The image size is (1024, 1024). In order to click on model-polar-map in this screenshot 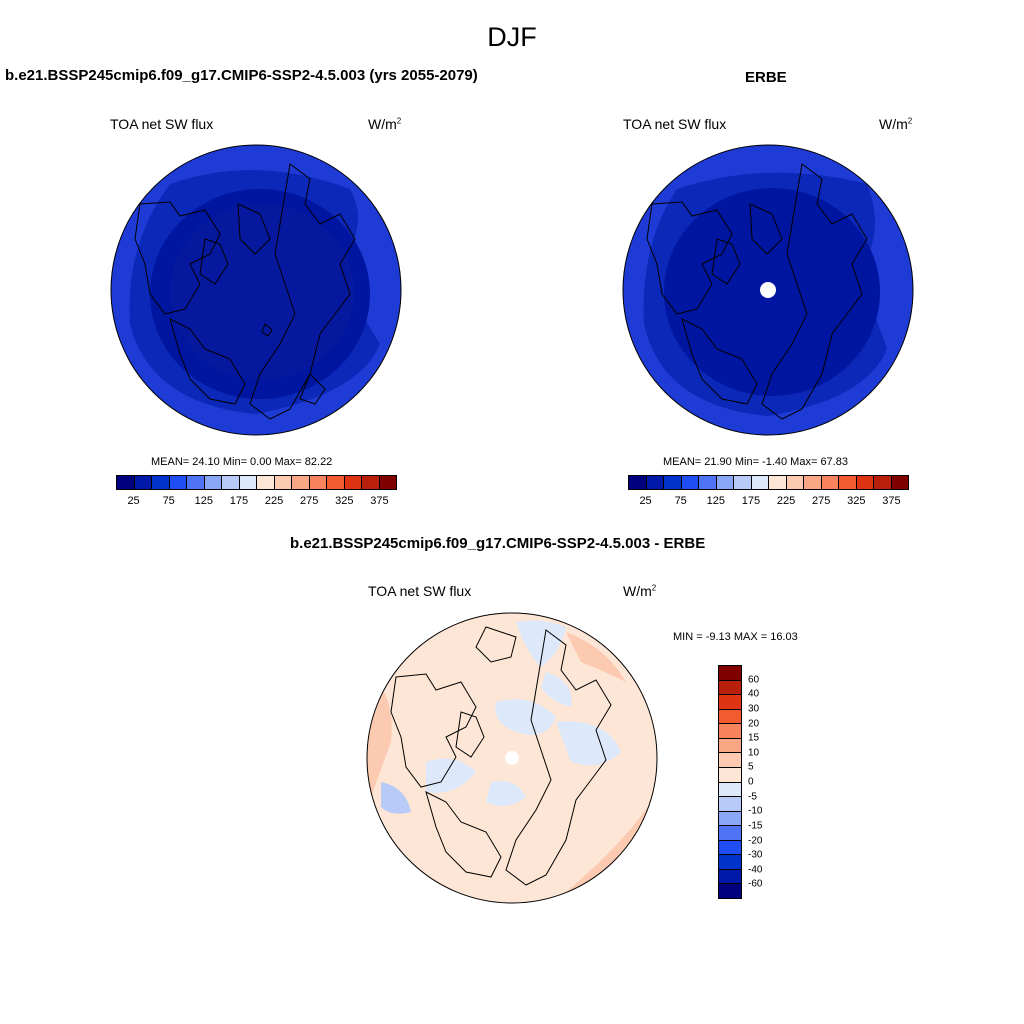, I will do `click(256, 290)`.